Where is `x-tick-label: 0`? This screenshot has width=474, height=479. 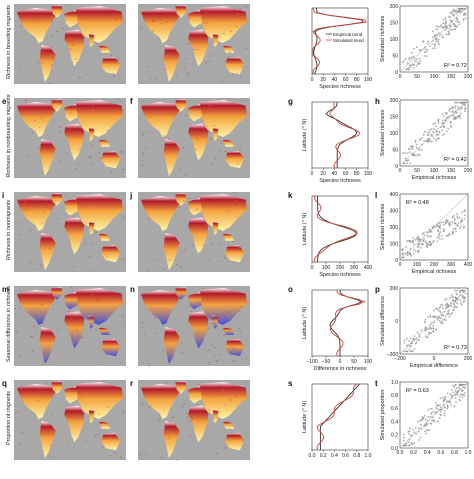 x-tick-label: 0 is located at coordinates (312, 80).